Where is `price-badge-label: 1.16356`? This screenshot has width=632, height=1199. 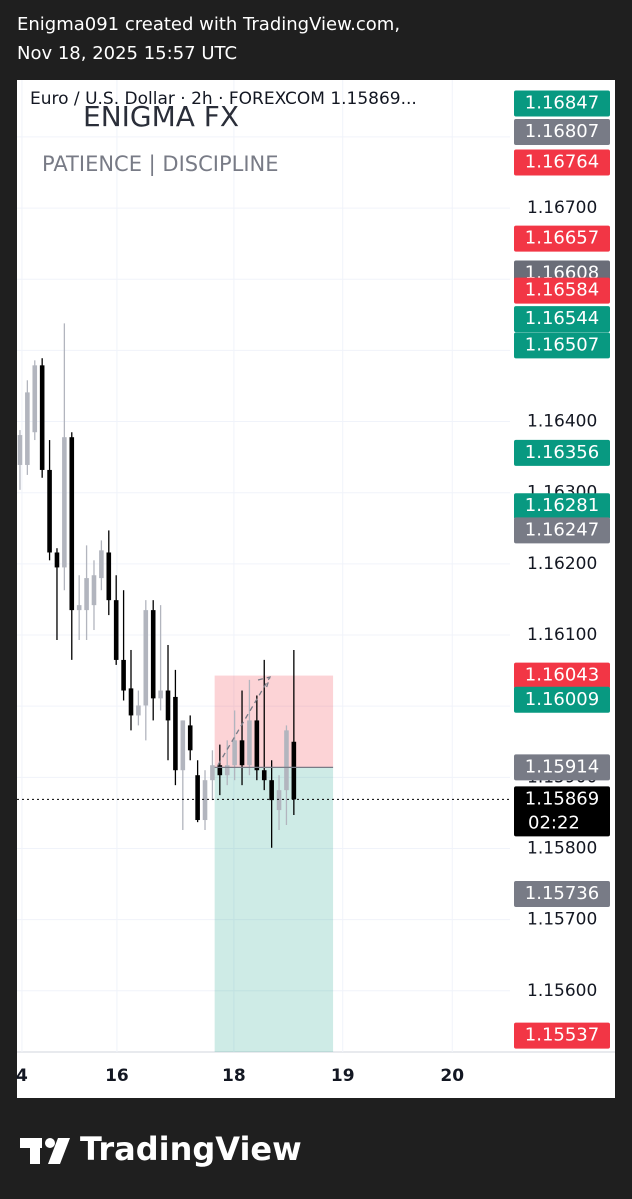
price-badge-label: 1.16356 is located at coordinates (562, 452).